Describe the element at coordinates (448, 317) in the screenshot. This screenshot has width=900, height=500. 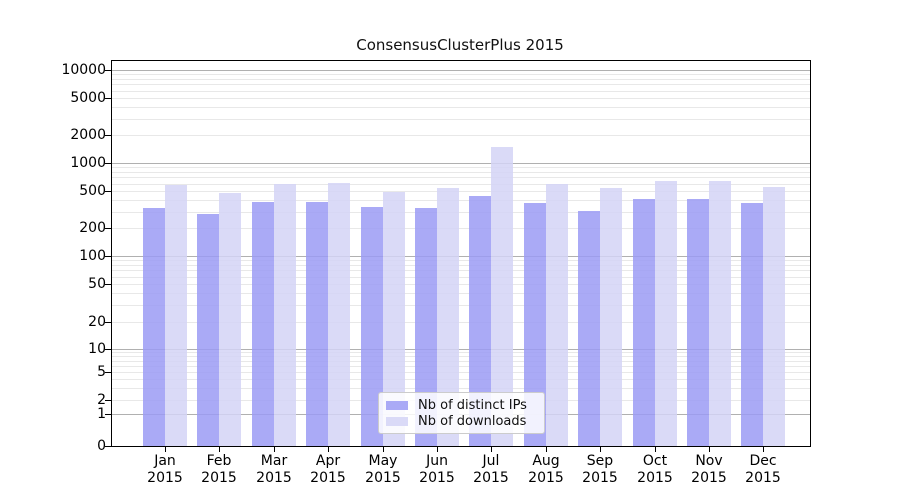
I see `bar-downloads-jun` at that location.